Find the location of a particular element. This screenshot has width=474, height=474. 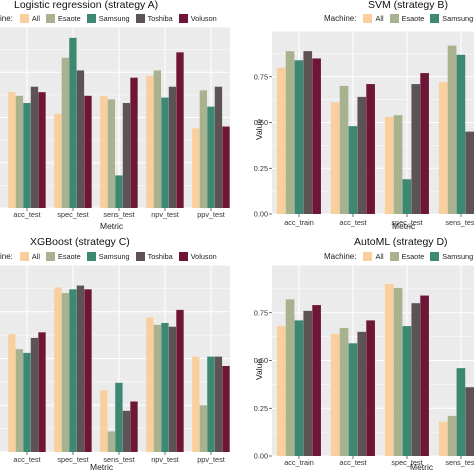

bar-samsung-npv_test is located at coordinates (165, 387).